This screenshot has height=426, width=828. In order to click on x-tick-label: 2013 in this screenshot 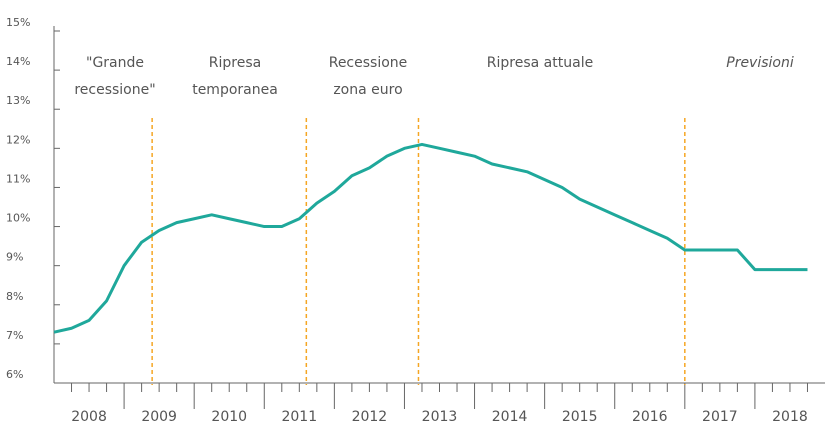, I will do `click(440, 417)`.